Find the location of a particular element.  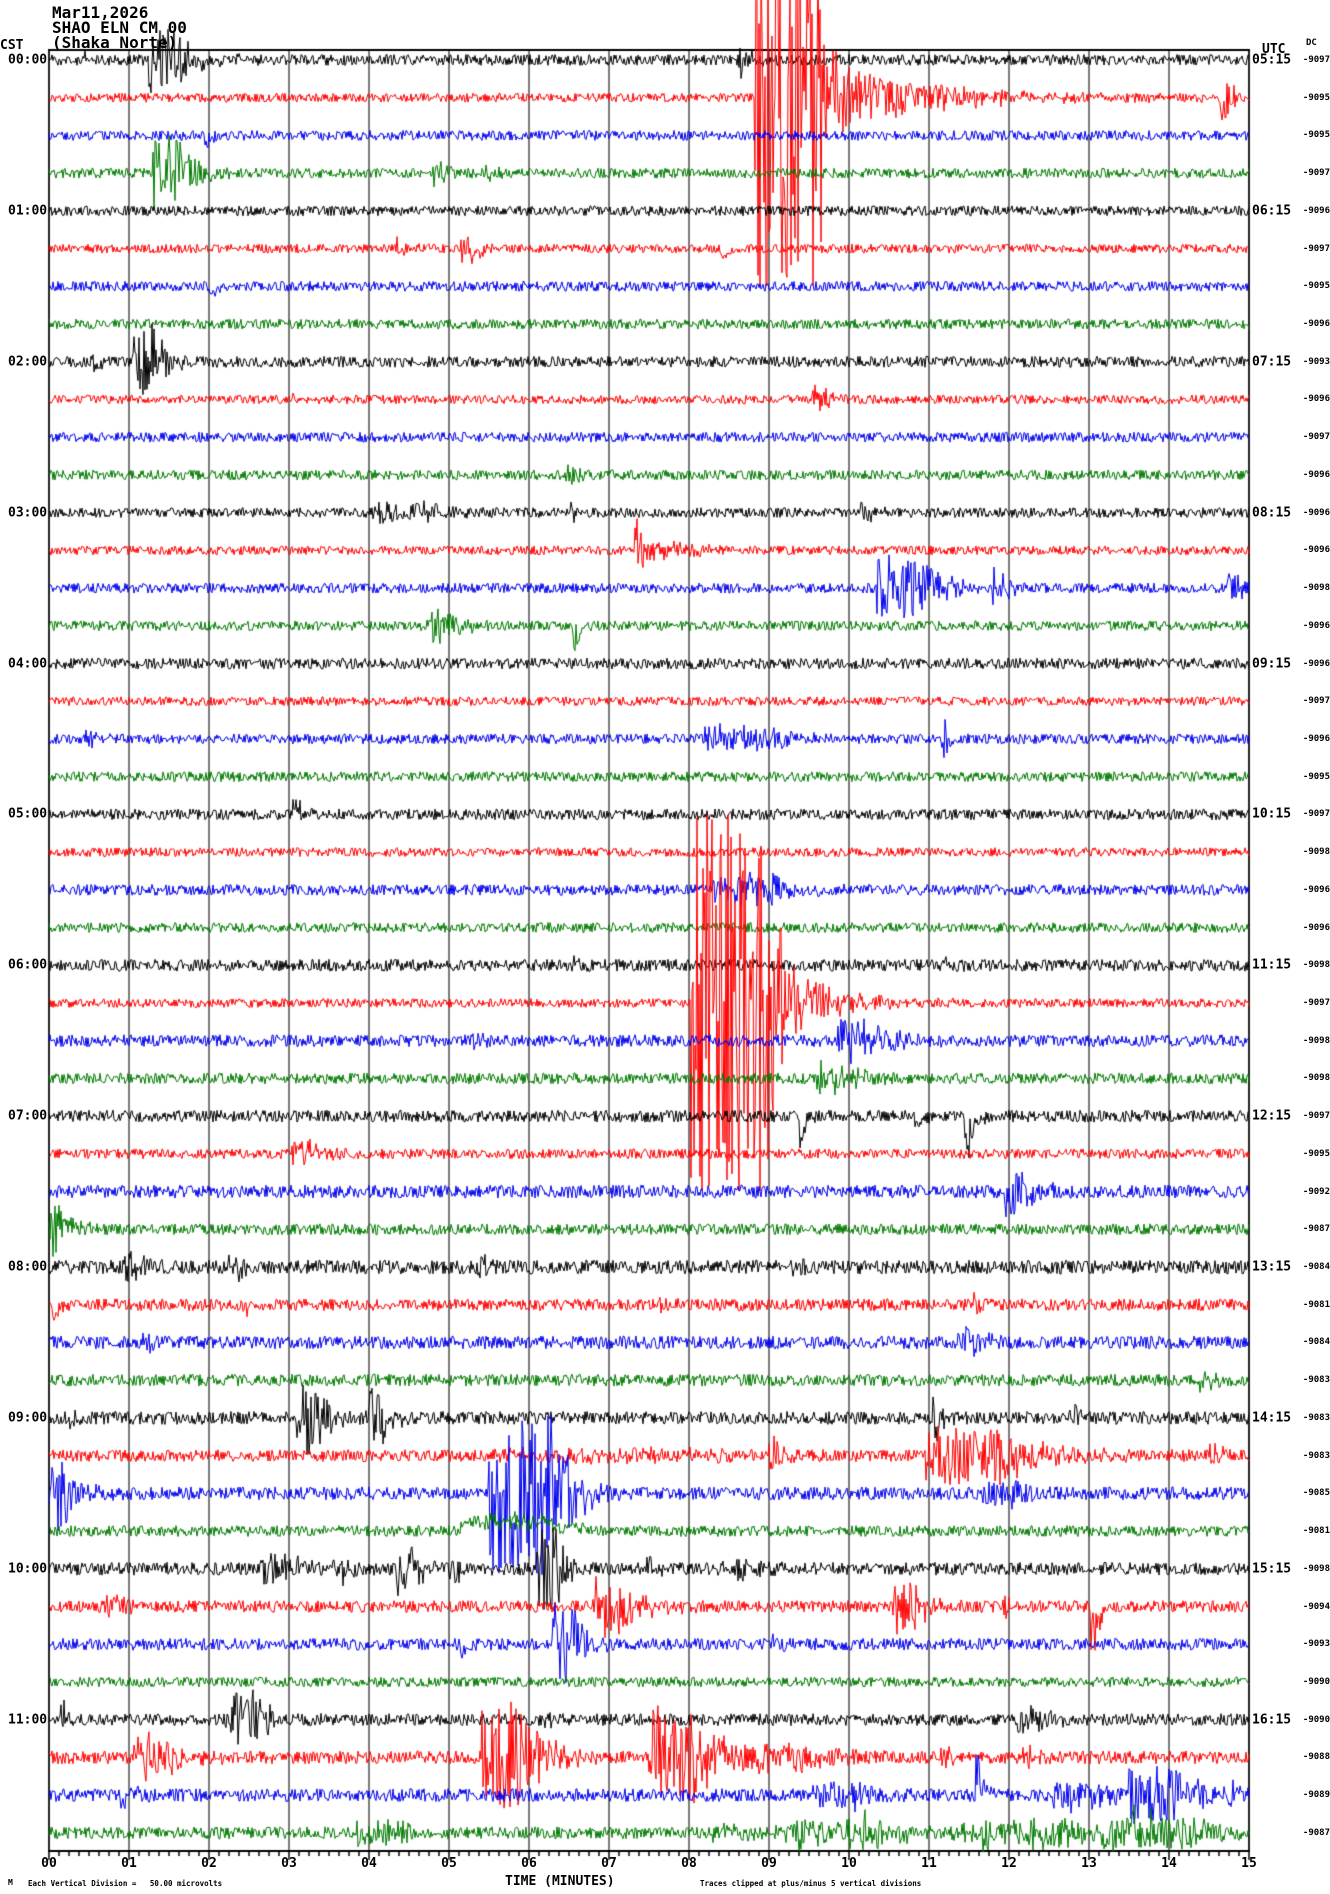

x-tick-label: 01 is located at coordinates (129, 1863).